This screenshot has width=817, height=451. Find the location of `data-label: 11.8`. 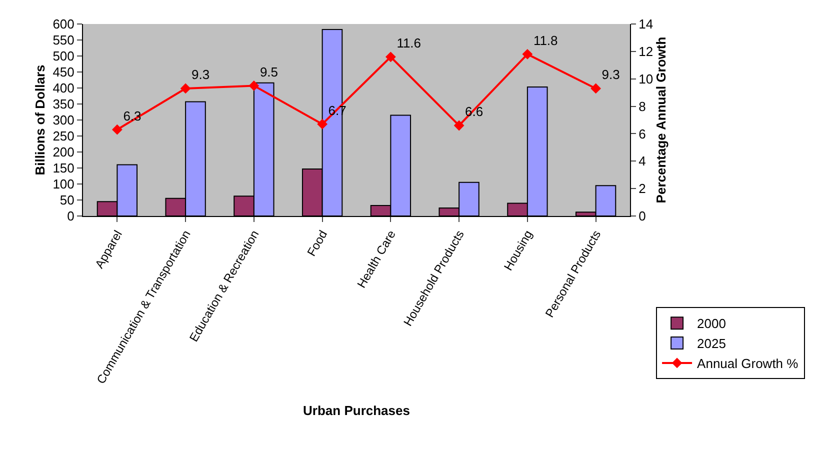

data-label: 11.8 is located at coordinates (545, 40).